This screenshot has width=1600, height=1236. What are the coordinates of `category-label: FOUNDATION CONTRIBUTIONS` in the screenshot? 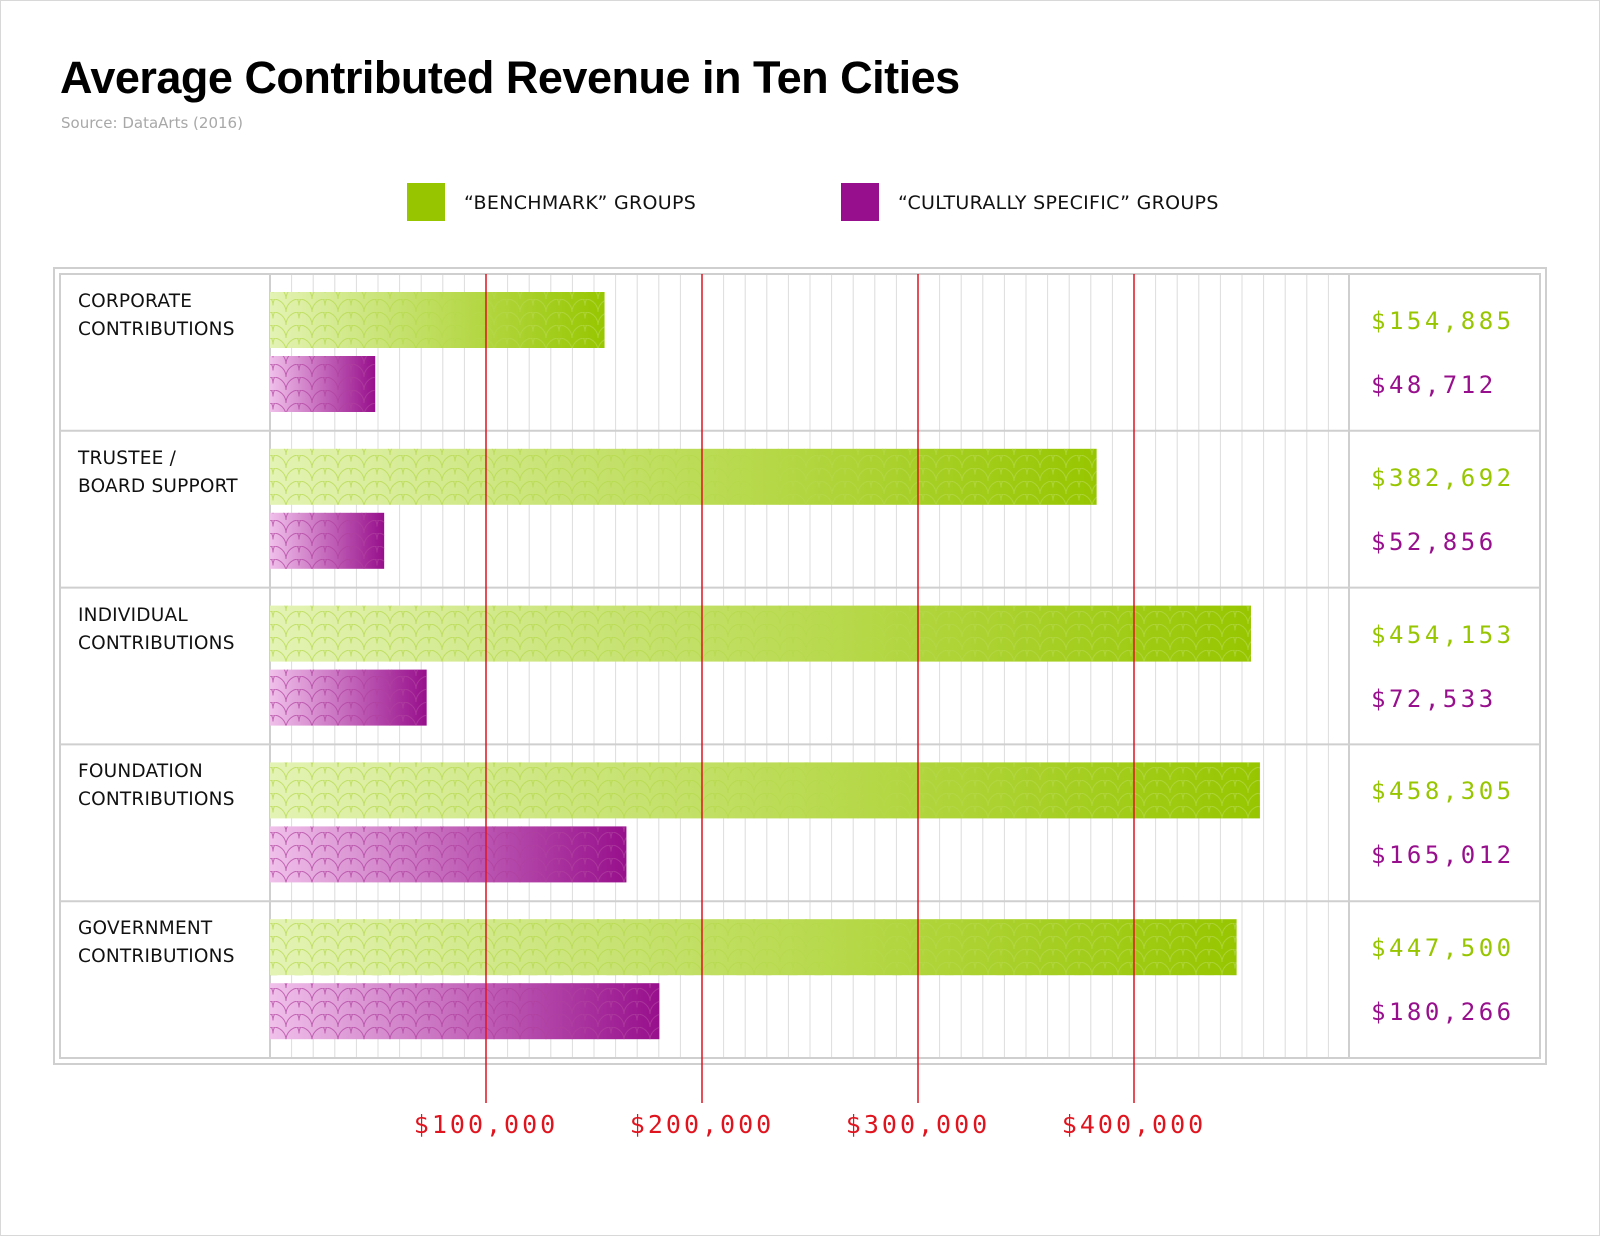 It's located at (156, 786).